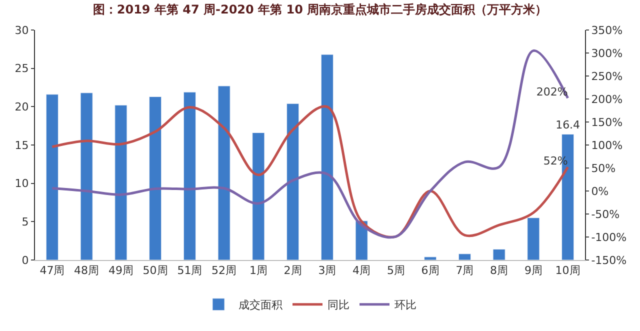 The image size is (640, 331). I want to click on y2-tick-label: 200%, so click(607, 99).